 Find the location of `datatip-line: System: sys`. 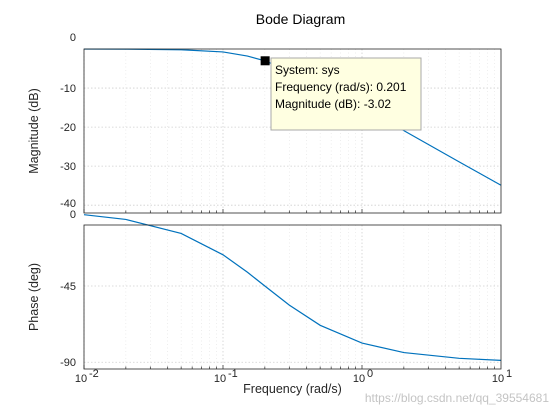

datatip-line: System: sys is located at coordinates (307, 70).